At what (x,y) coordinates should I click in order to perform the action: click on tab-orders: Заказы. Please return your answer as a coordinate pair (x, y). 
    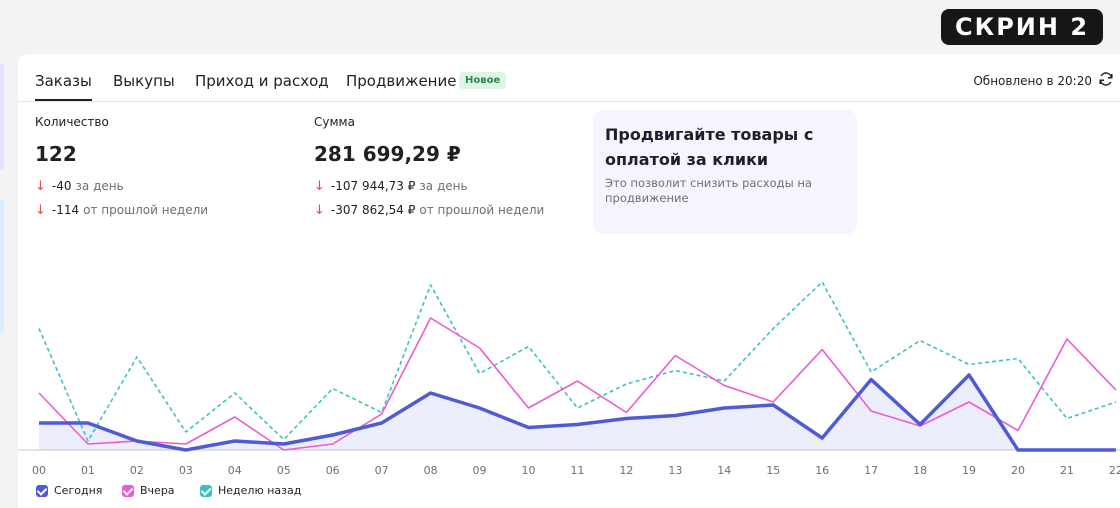
    Looking at the image, I should click on (63, 86).